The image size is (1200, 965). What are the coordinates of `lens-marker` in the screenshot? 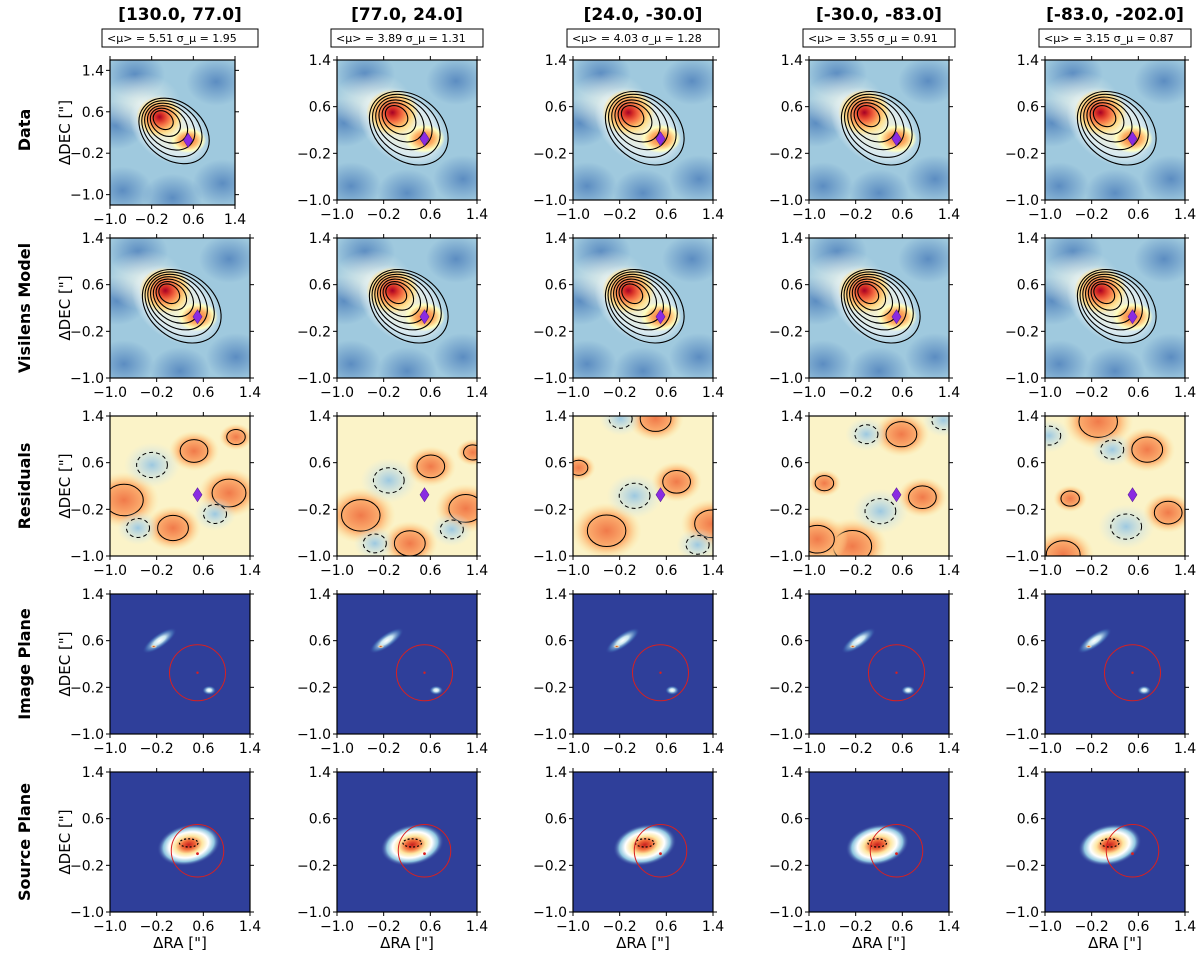 It's located at (896, 495).